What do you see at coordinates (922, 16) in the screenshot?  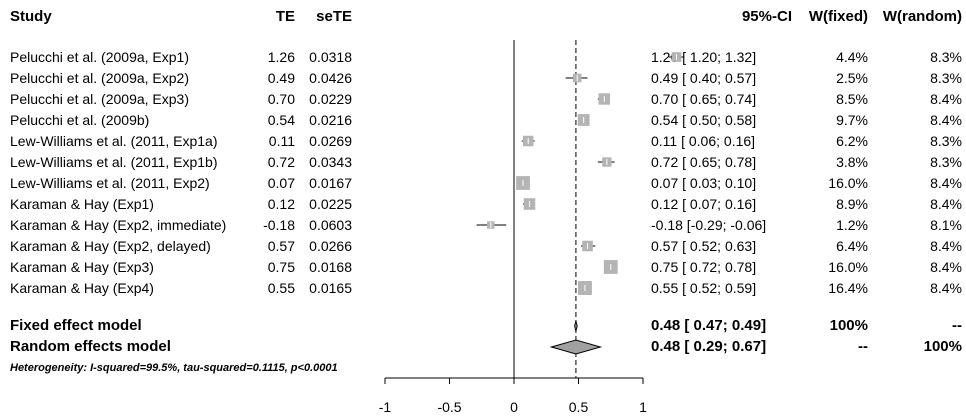 I see `header-w-random: W(random)` at bounding box center [922, 16].